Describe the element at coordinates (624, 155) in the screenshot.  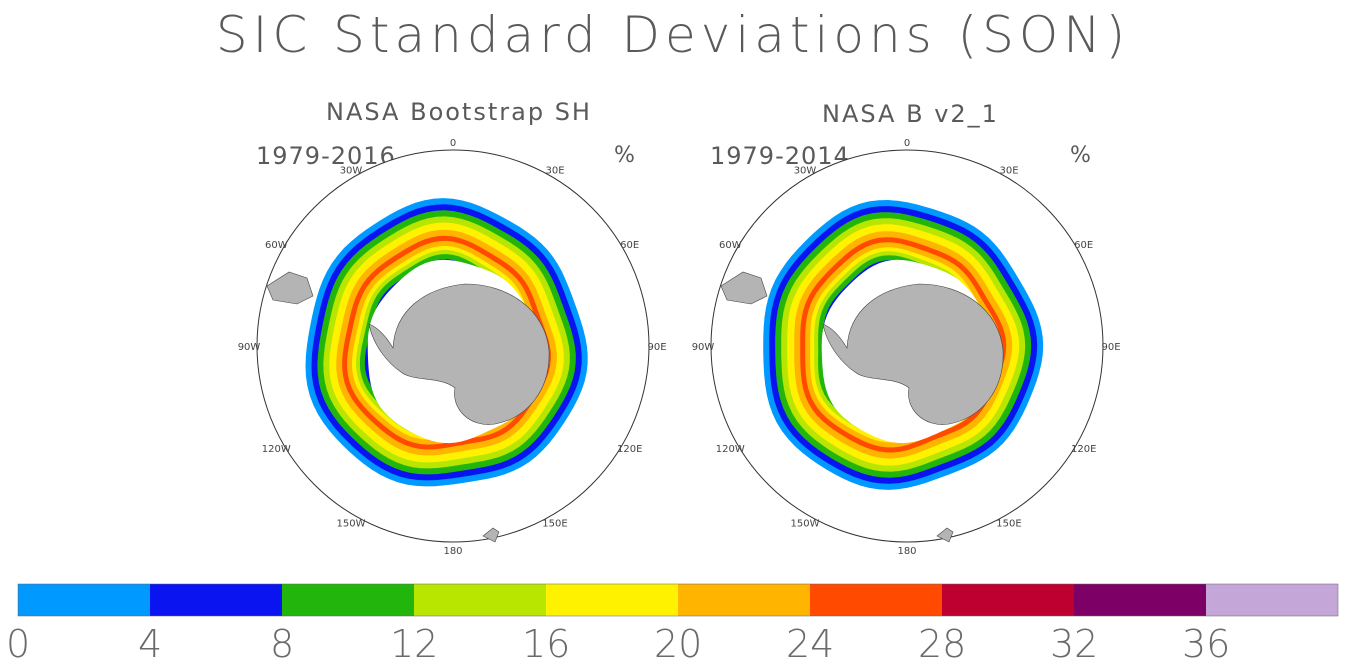
I see `panel-1-unit: %` at that location.